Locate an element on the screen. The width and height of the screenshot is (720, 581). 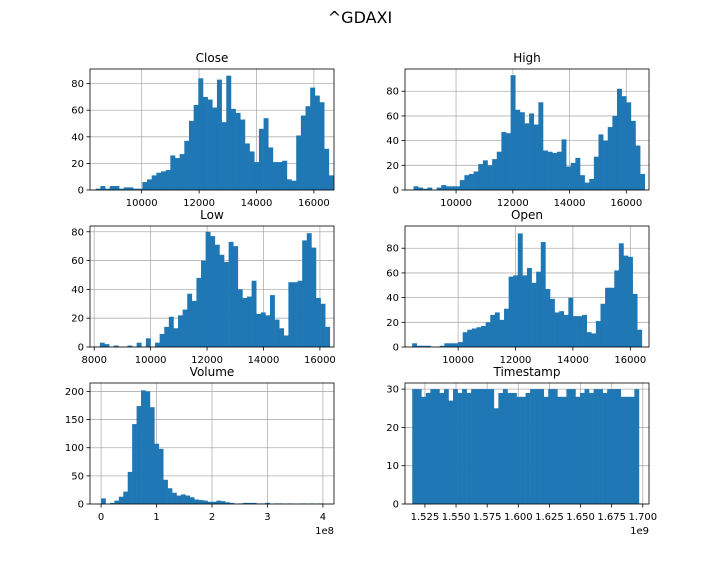
x-tick-label: 1.575 is located at coordinates (487, 517).